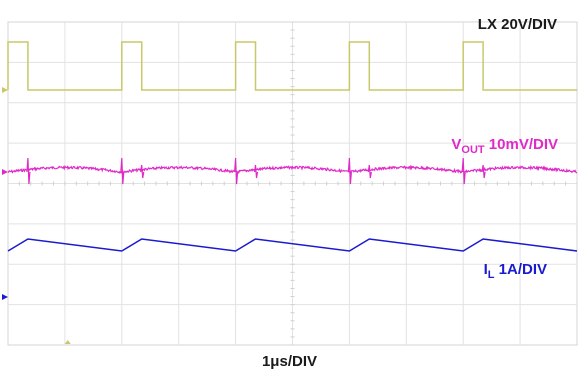 This screenshot has width=579, height=375. What do you see at coordinates (487, 24) in the screenshot?
I see `lx-channel-name: LX` at bounding box center [487, 24].